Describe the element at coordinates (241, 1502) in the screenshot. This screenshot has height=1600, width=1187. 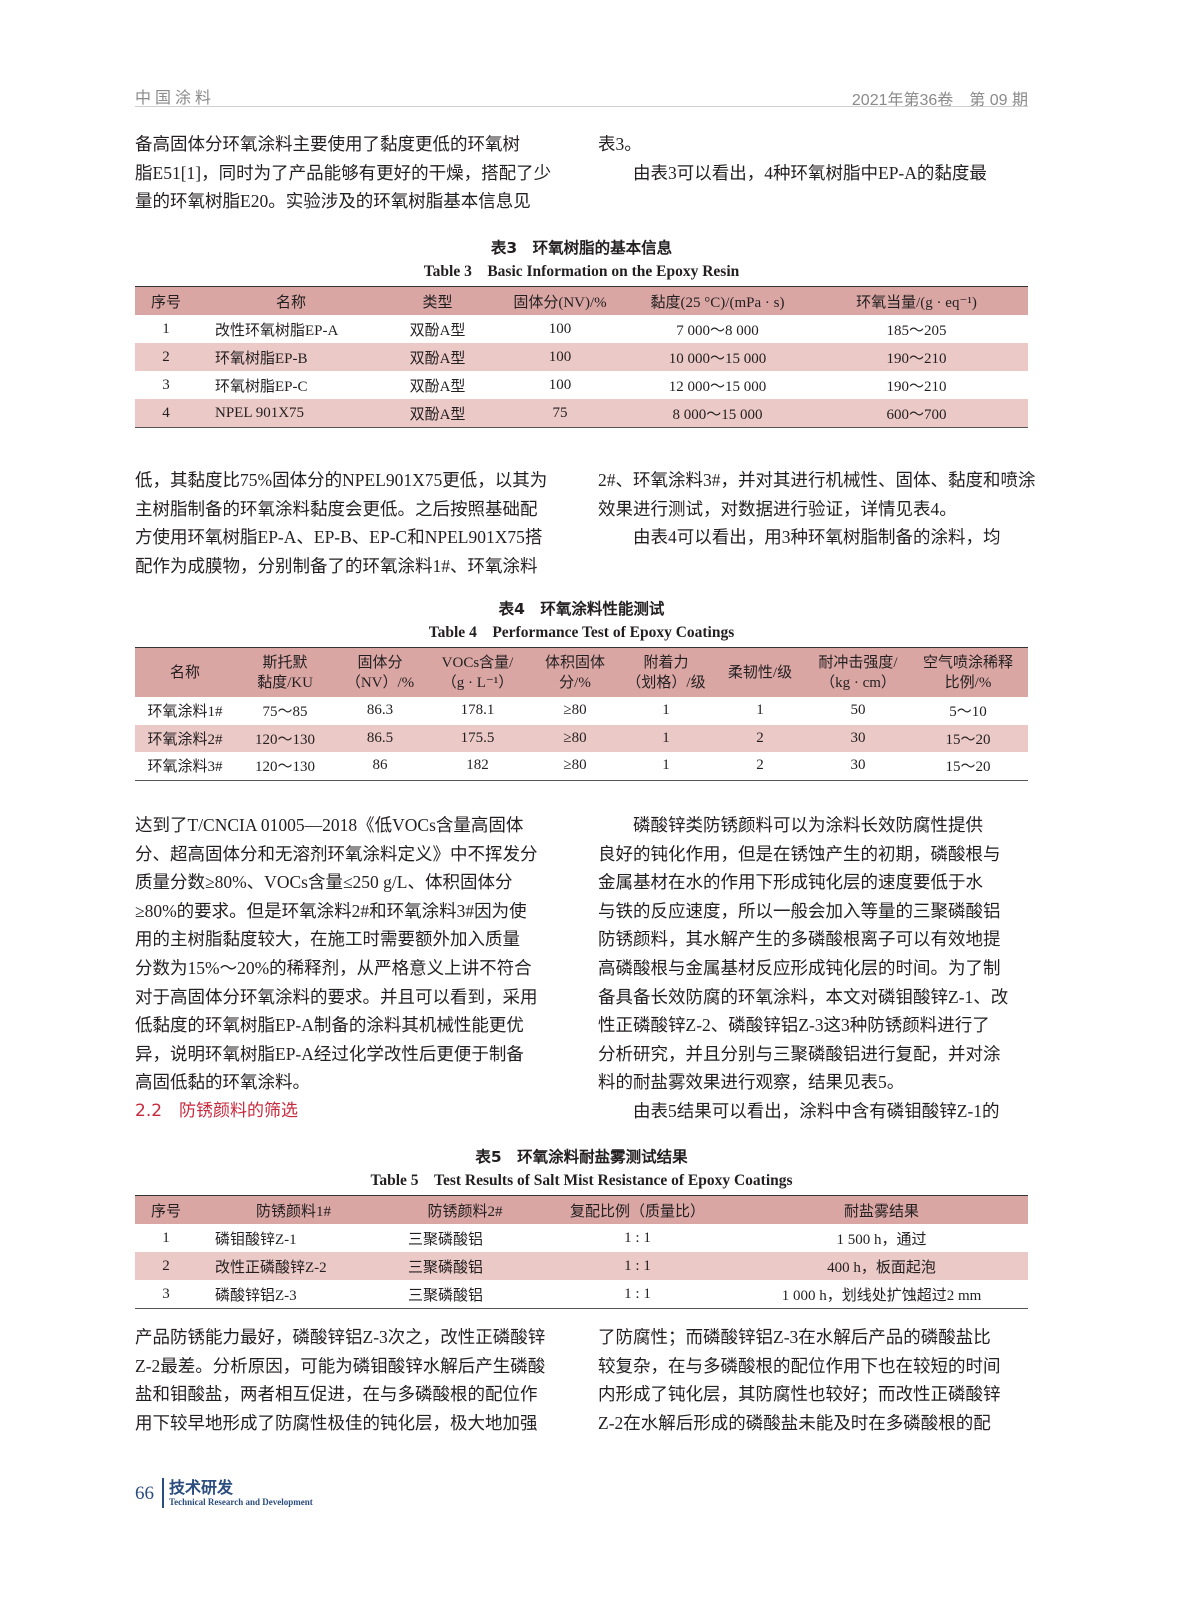
I see `footer-section-en: Technical Research and Development` at that location.